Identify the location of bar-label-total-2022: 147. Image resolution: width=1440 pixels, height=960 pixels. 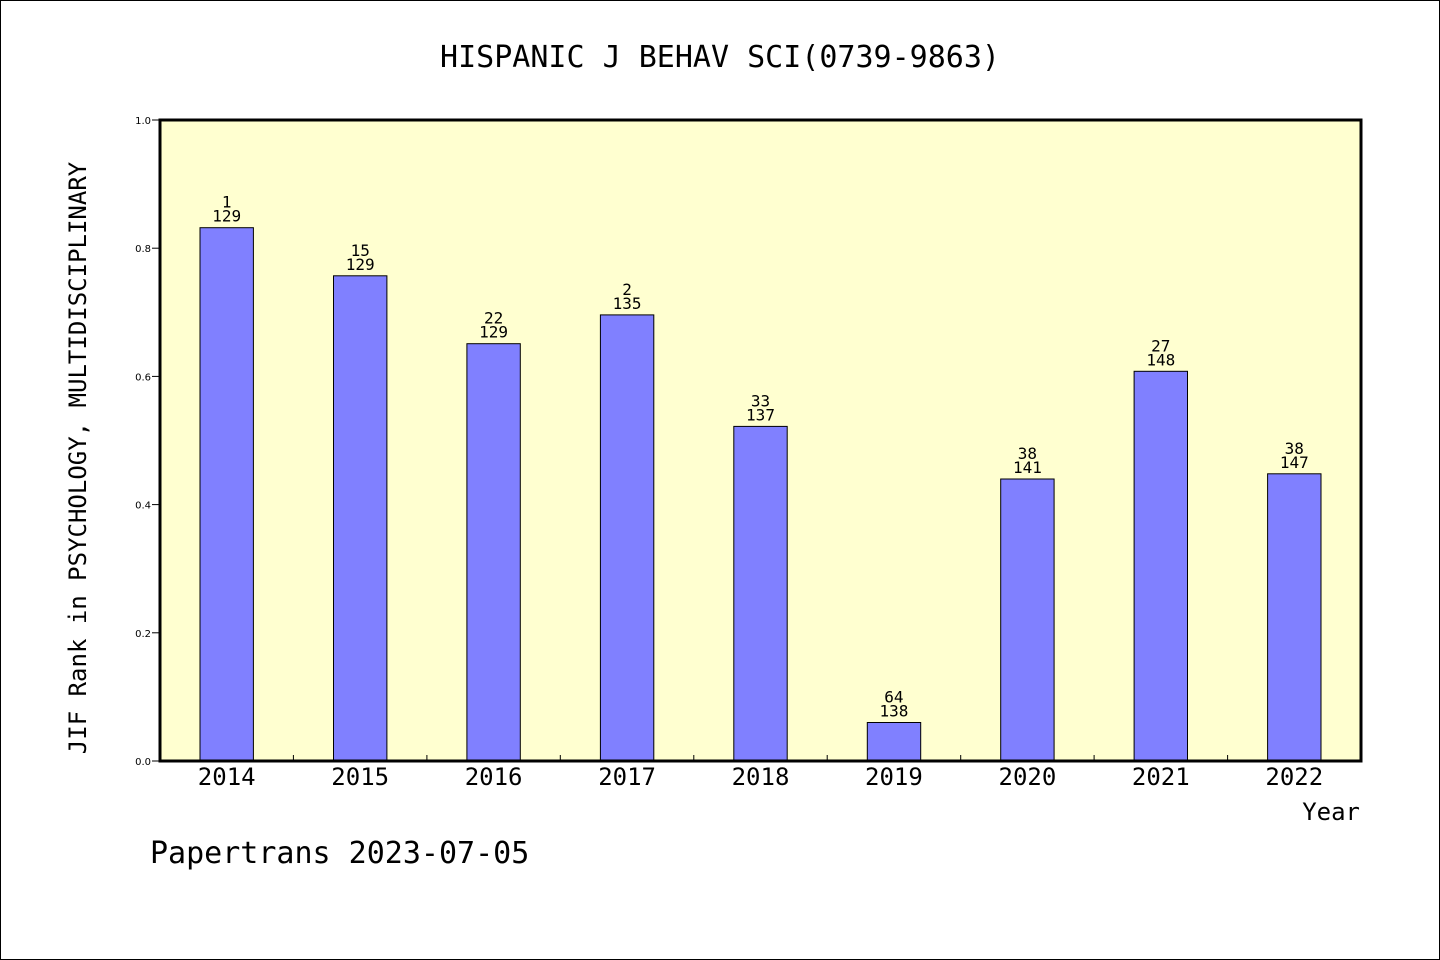
(1294, 462).